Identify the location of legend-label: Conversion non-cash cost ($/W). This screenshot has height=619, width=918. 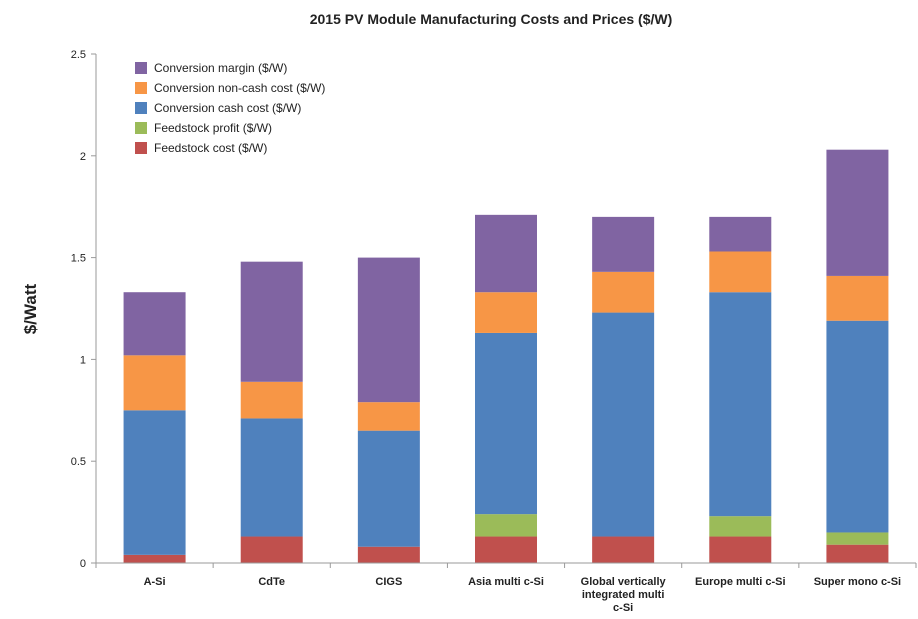
(239, 88).